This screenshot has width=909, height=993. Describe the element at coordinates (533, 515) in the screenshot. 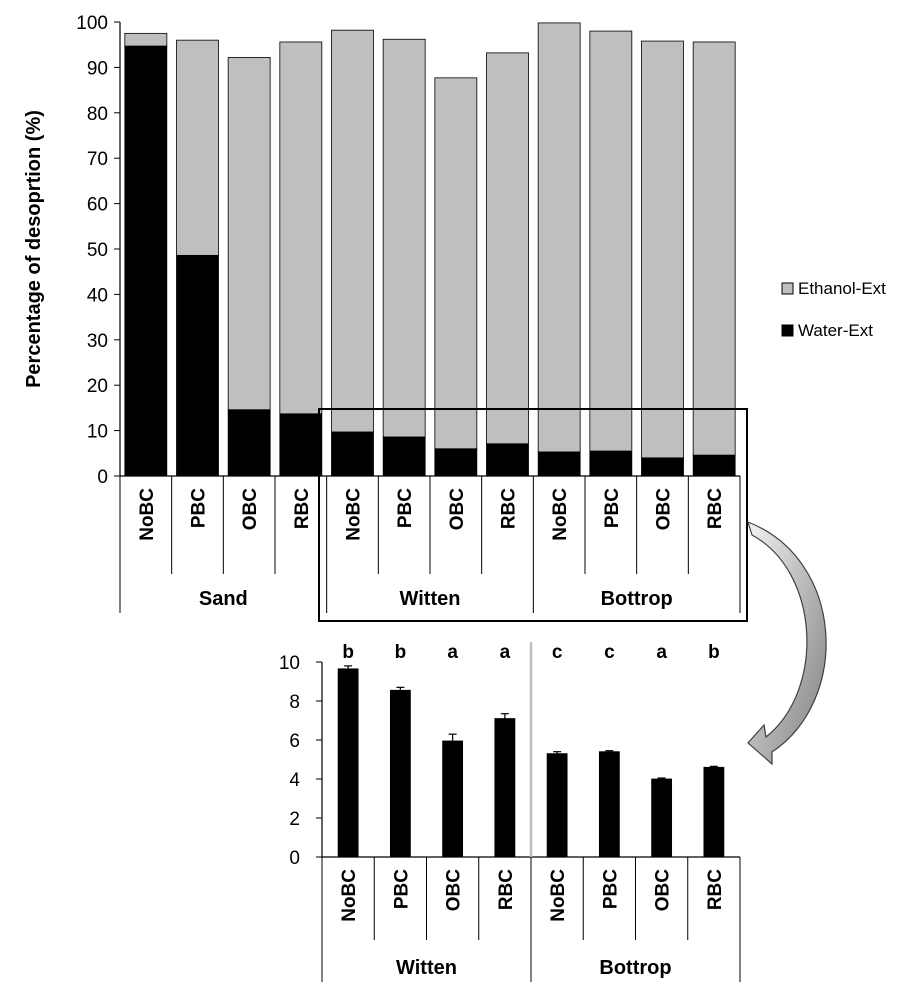

I see `zoom-highlight-box` at that location.